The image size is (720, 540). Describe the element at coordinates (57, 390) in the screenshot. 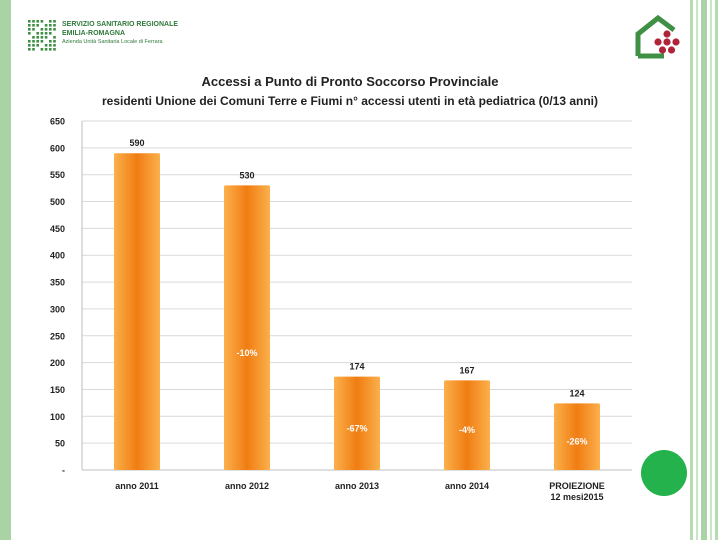

I see `y-tick-label: 150` at that location.